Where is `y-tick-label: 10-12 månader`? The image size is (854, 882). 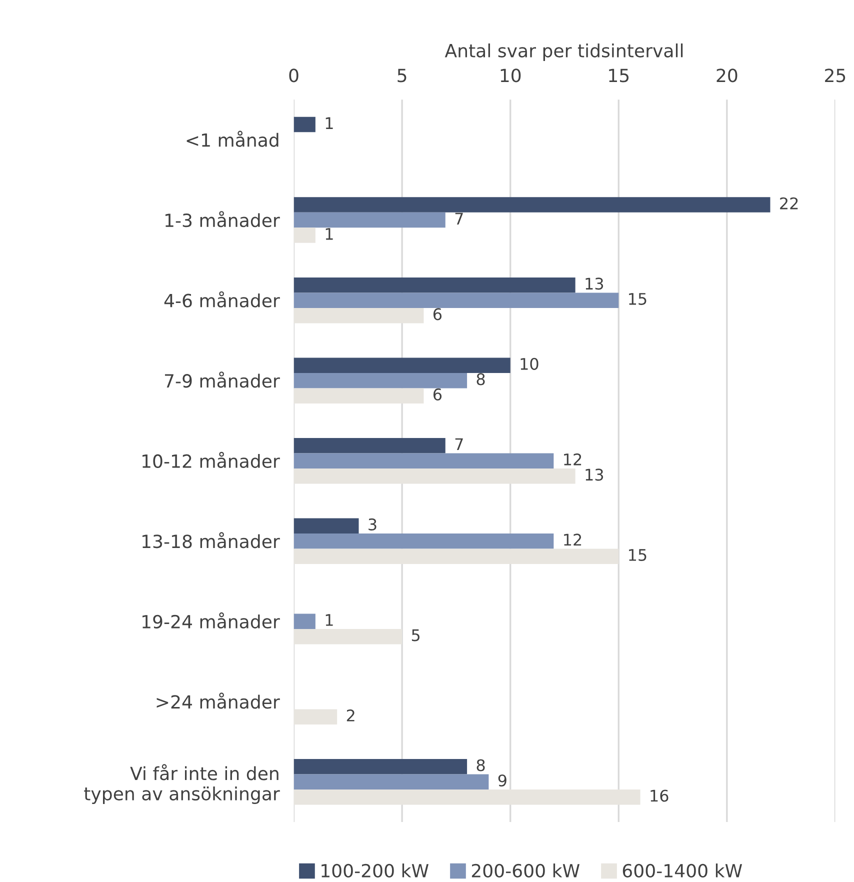
y-tick-label: 10-12 månader is located at coordinates (211, 460).